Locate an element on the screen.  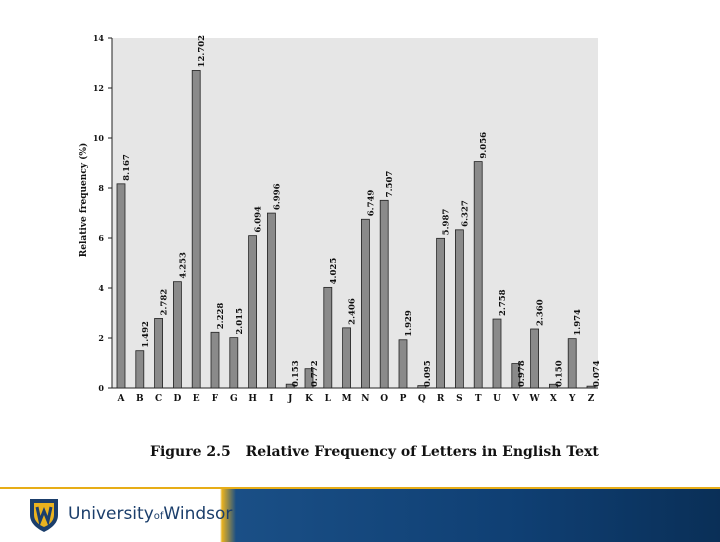
data-label: 6.749 is located at coordinates (371, 203).